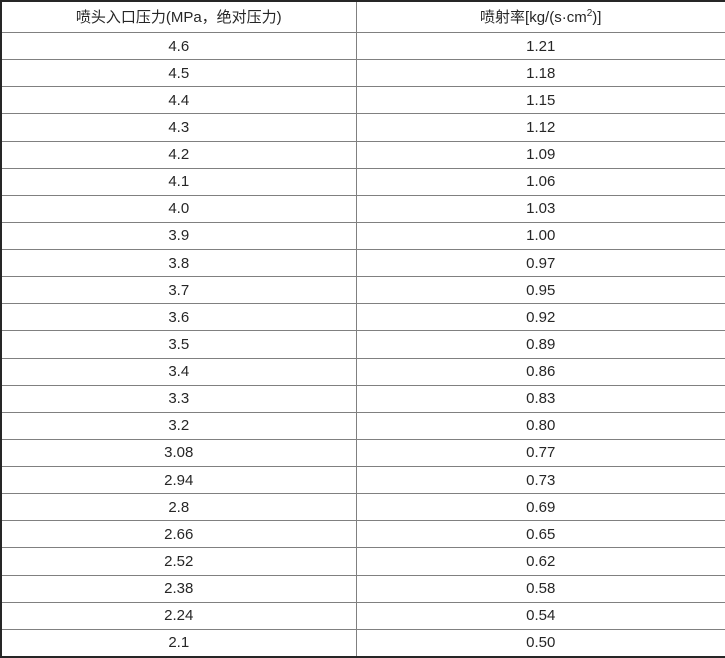  What do you see at coordinates (533, 17) in the screenshot?
I see `header-rate-text: 喷射率[kg/(s·cm` at bounding box center [533, 17].